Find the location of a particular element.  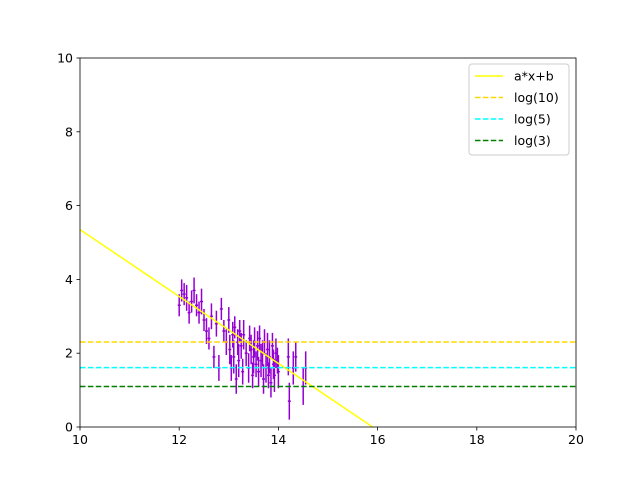

y-tick-label-3: 6 is located at coordinates (69, 205).